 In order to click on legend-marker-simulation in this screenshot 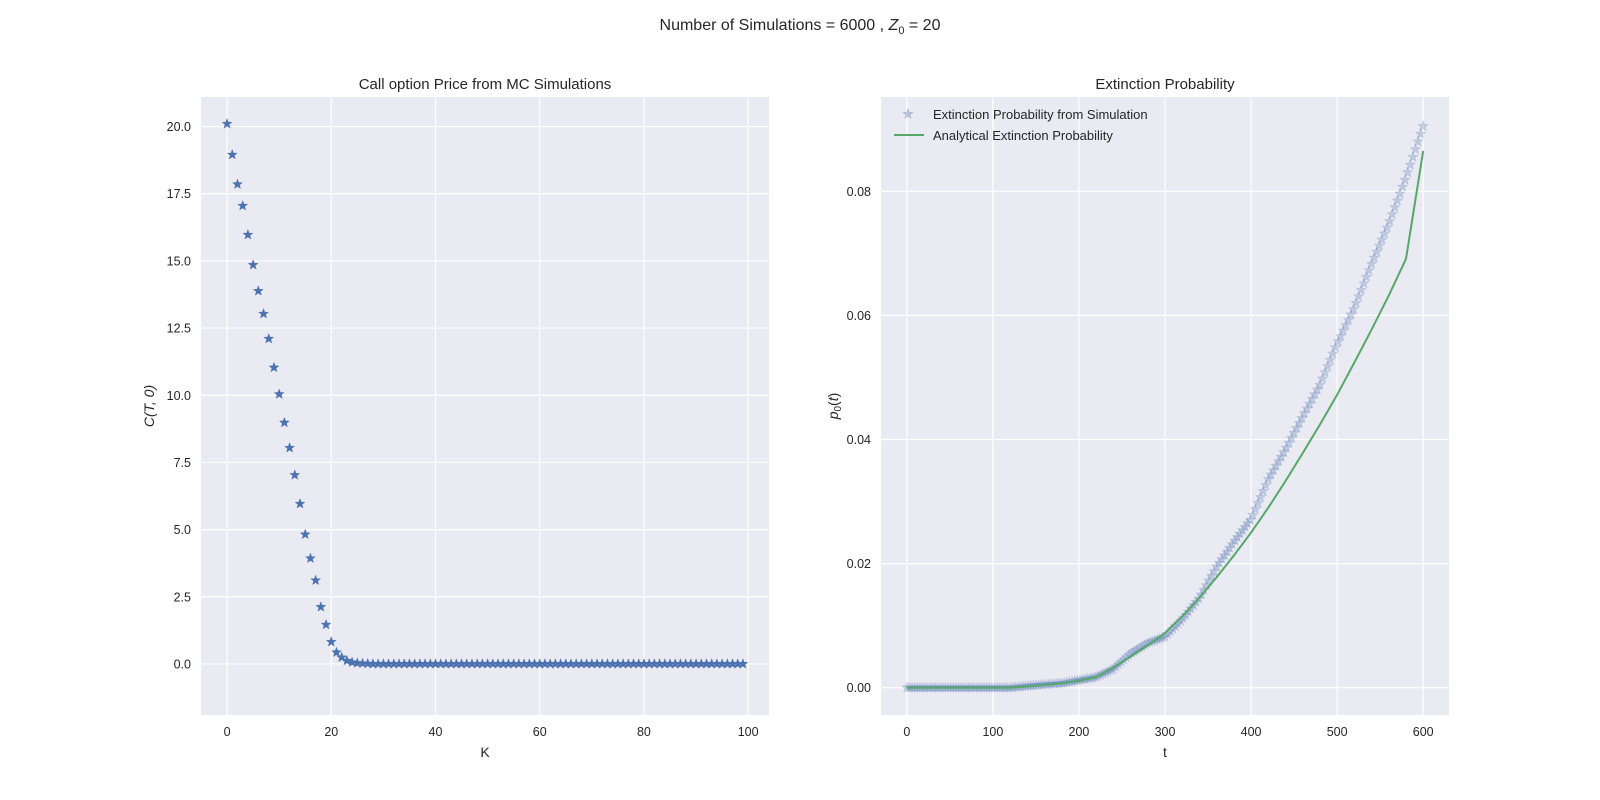, I will do `click(908, 113)`.